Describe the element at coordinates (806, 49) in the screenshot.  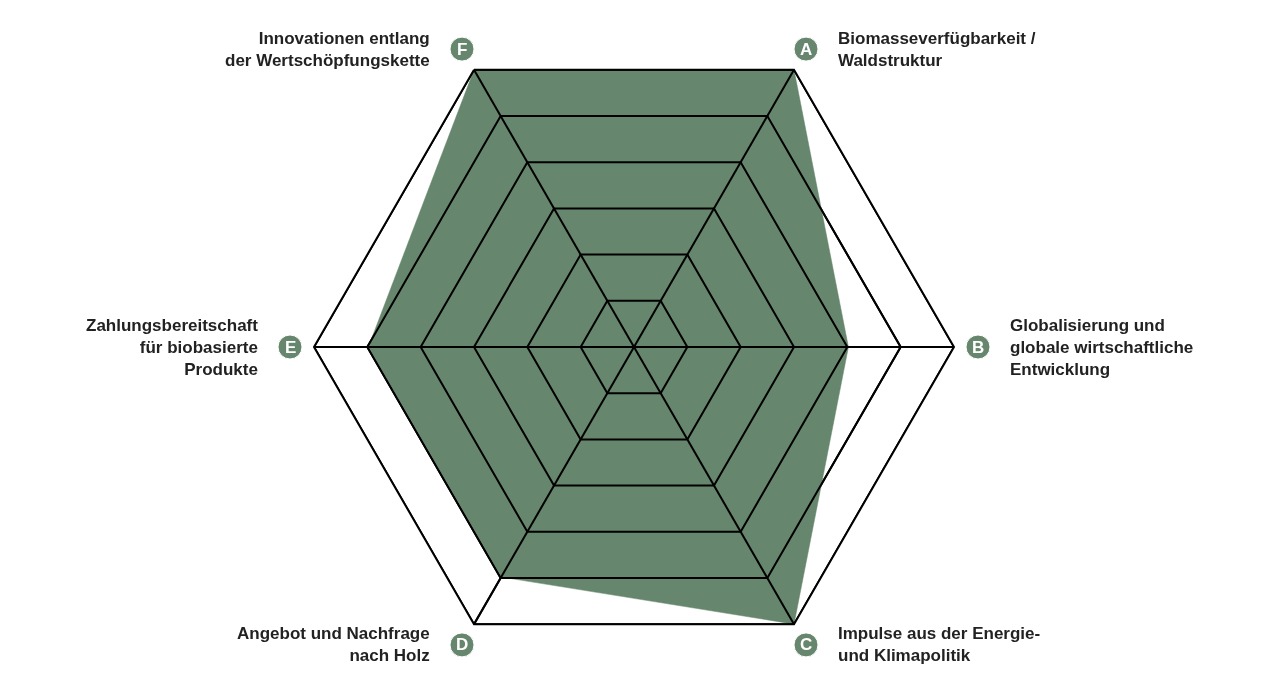
I see `text: A` at that location.